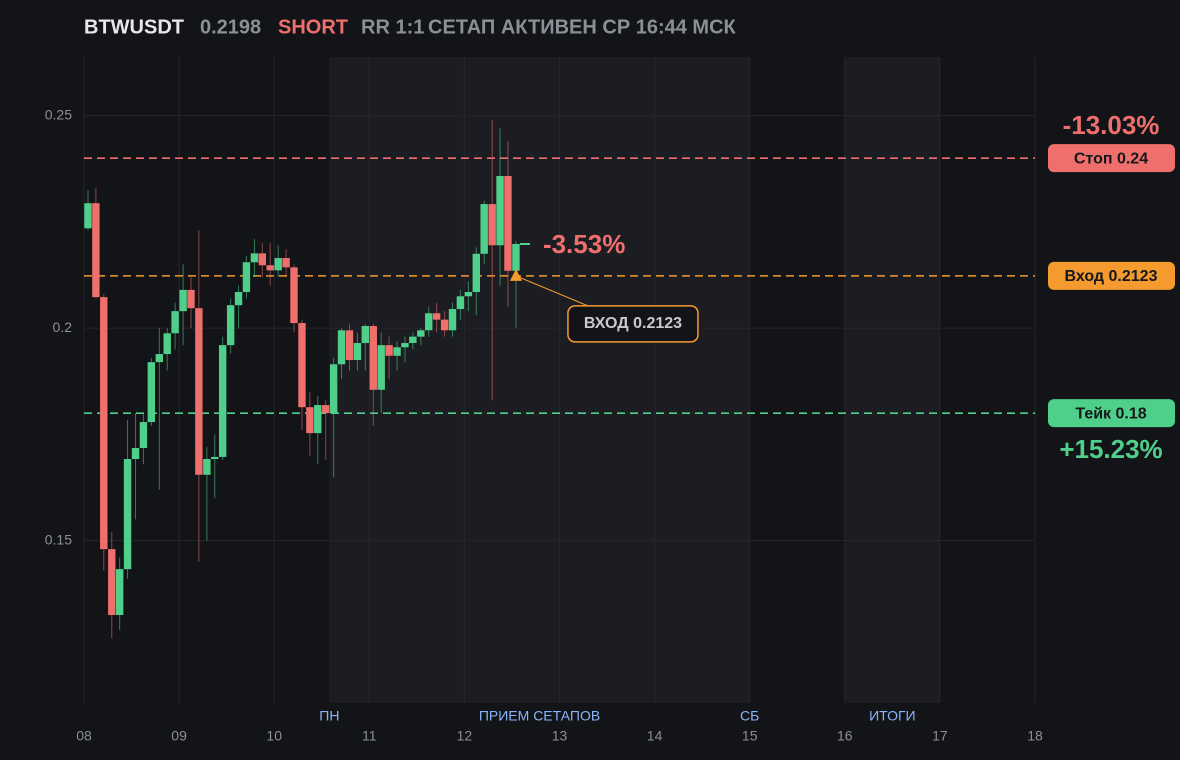 The image size is (1180, 760). What do you see at coordinates (940, 736) in the screenshot?
I see `x-tick-label: 17` at bounding box center [940, 736].